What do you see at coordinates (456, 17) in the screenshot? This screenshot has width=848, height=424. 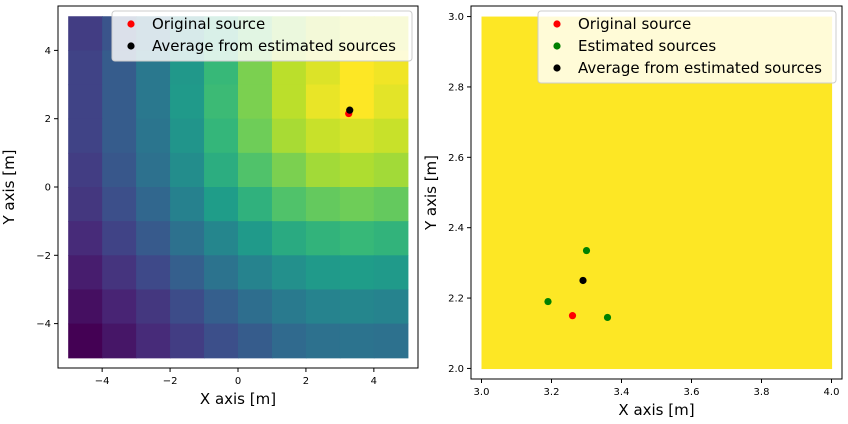 I see `y-tick-label: 3.0` at bounding box center [456, 17].